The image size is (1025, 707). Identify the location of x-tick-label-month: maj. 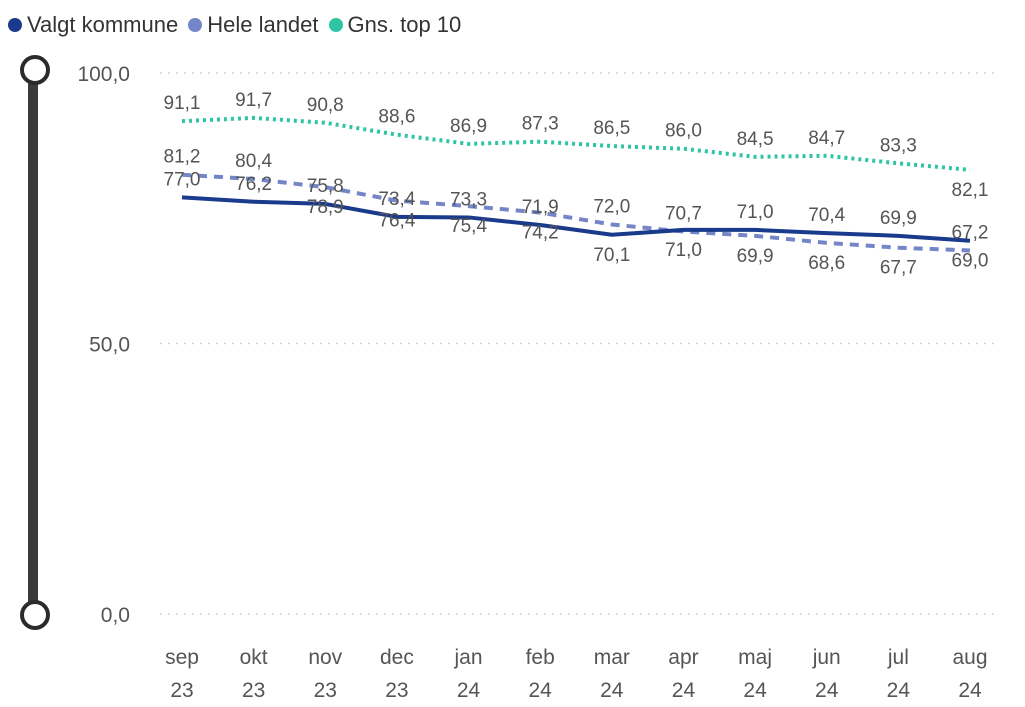
(755, 657).